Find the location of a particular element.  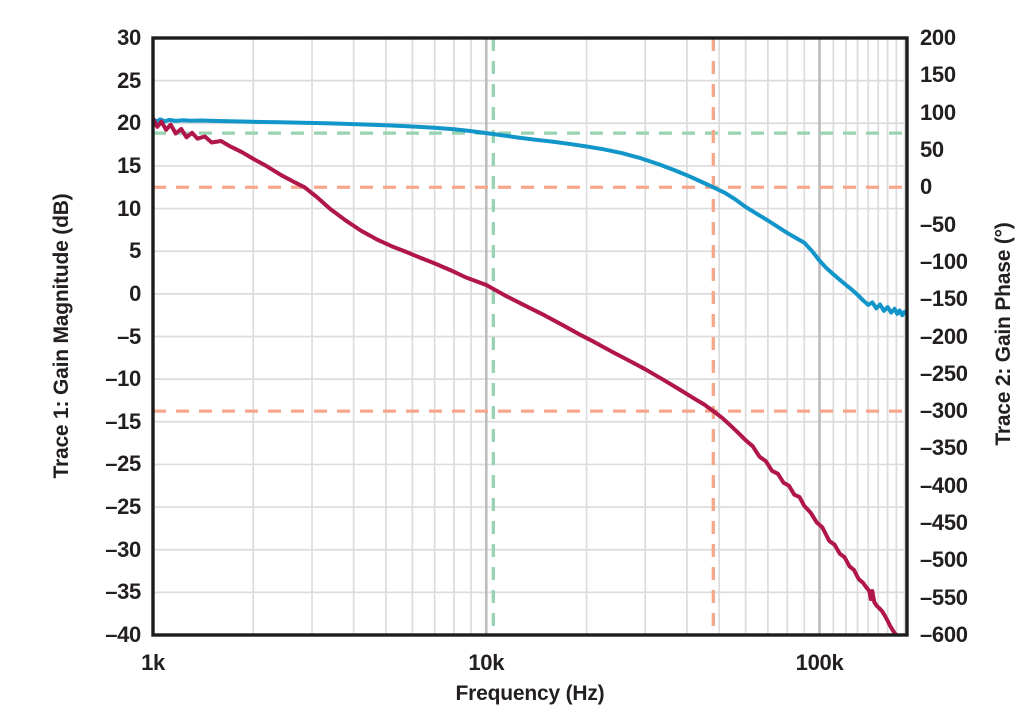

right-tick-label: –50 is located at coordinates (938, 224).